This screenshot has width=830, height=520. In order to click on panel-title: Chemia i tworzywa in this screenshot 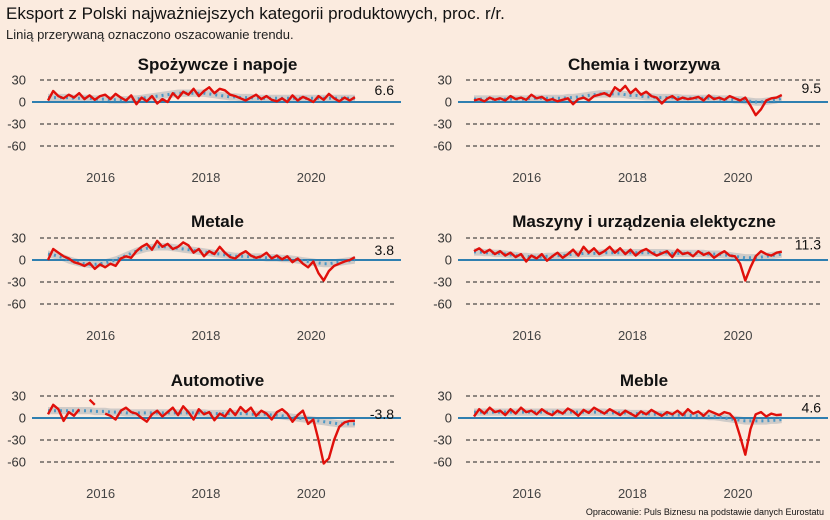, I will do `click(644, 64)`.